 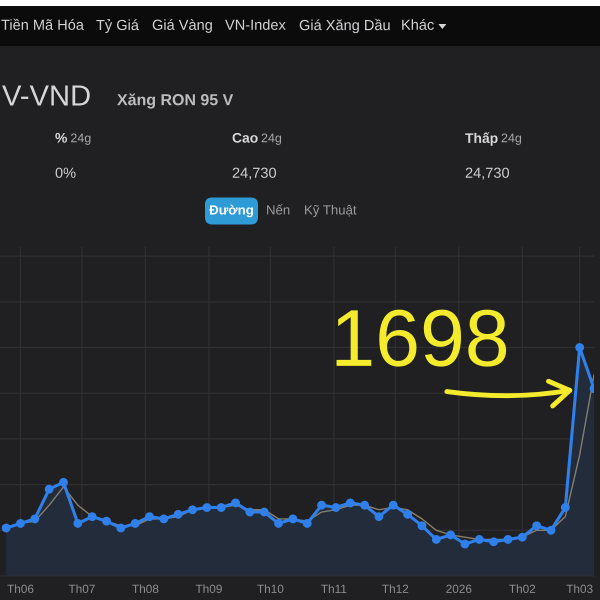 I want to click on text: Giá Vàng, so click(x=182, y=26).